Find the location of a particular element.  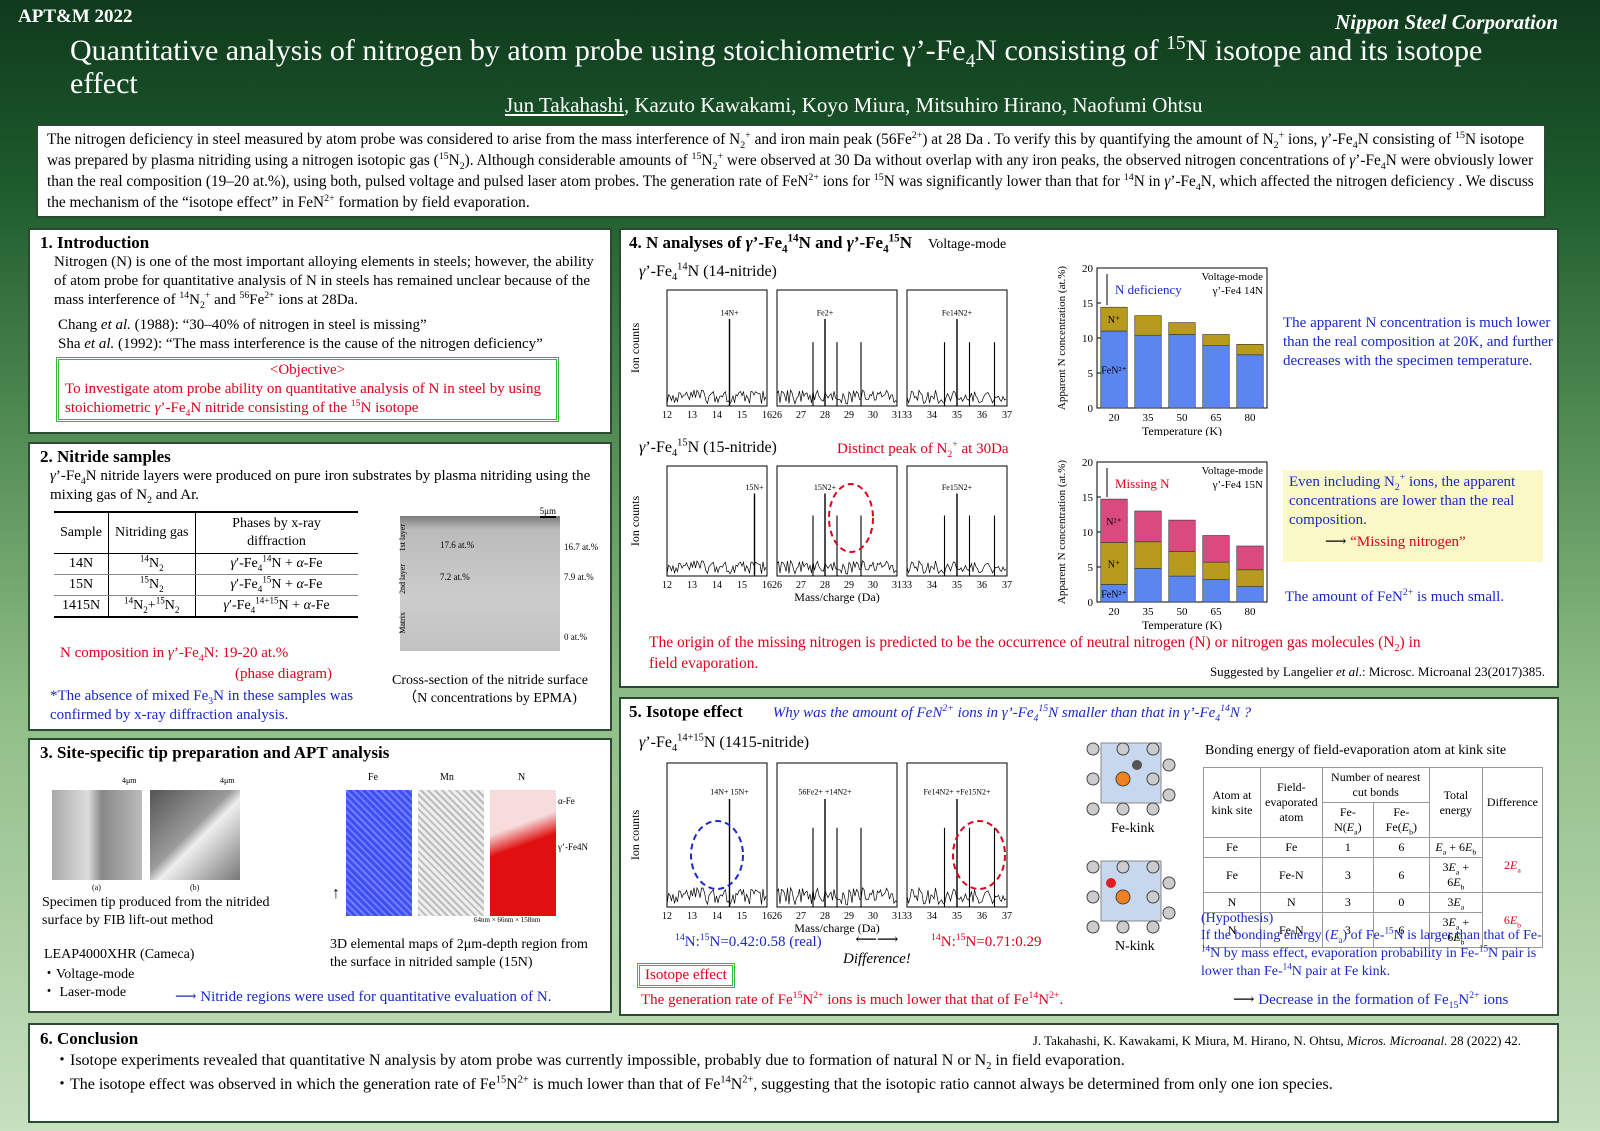

peak-label: Fe15N2+ is located at coordinates (957, 487).